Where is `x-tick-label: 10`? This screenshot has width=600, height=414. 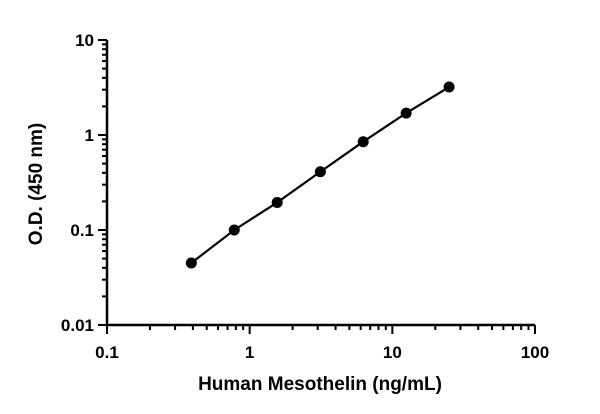 x-tick-label: 10 is located at coordinates (392, 352).